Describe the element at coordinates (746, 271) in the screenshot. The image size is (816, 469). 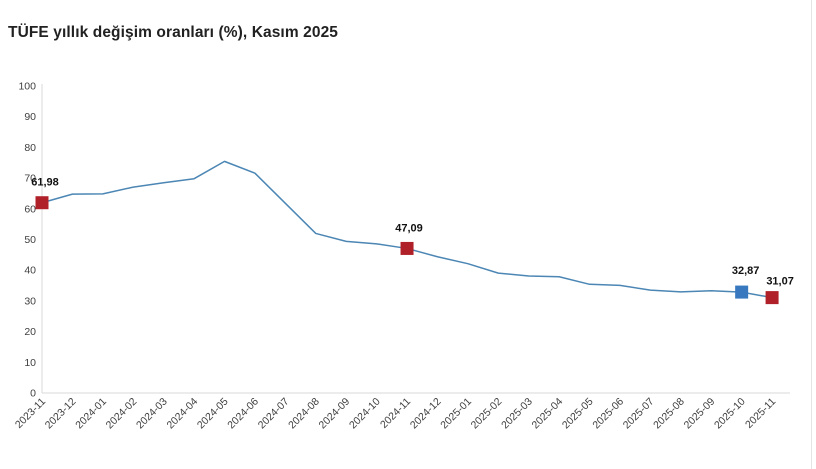
I see `data-point-label-2025-10: 32,87` at that location.